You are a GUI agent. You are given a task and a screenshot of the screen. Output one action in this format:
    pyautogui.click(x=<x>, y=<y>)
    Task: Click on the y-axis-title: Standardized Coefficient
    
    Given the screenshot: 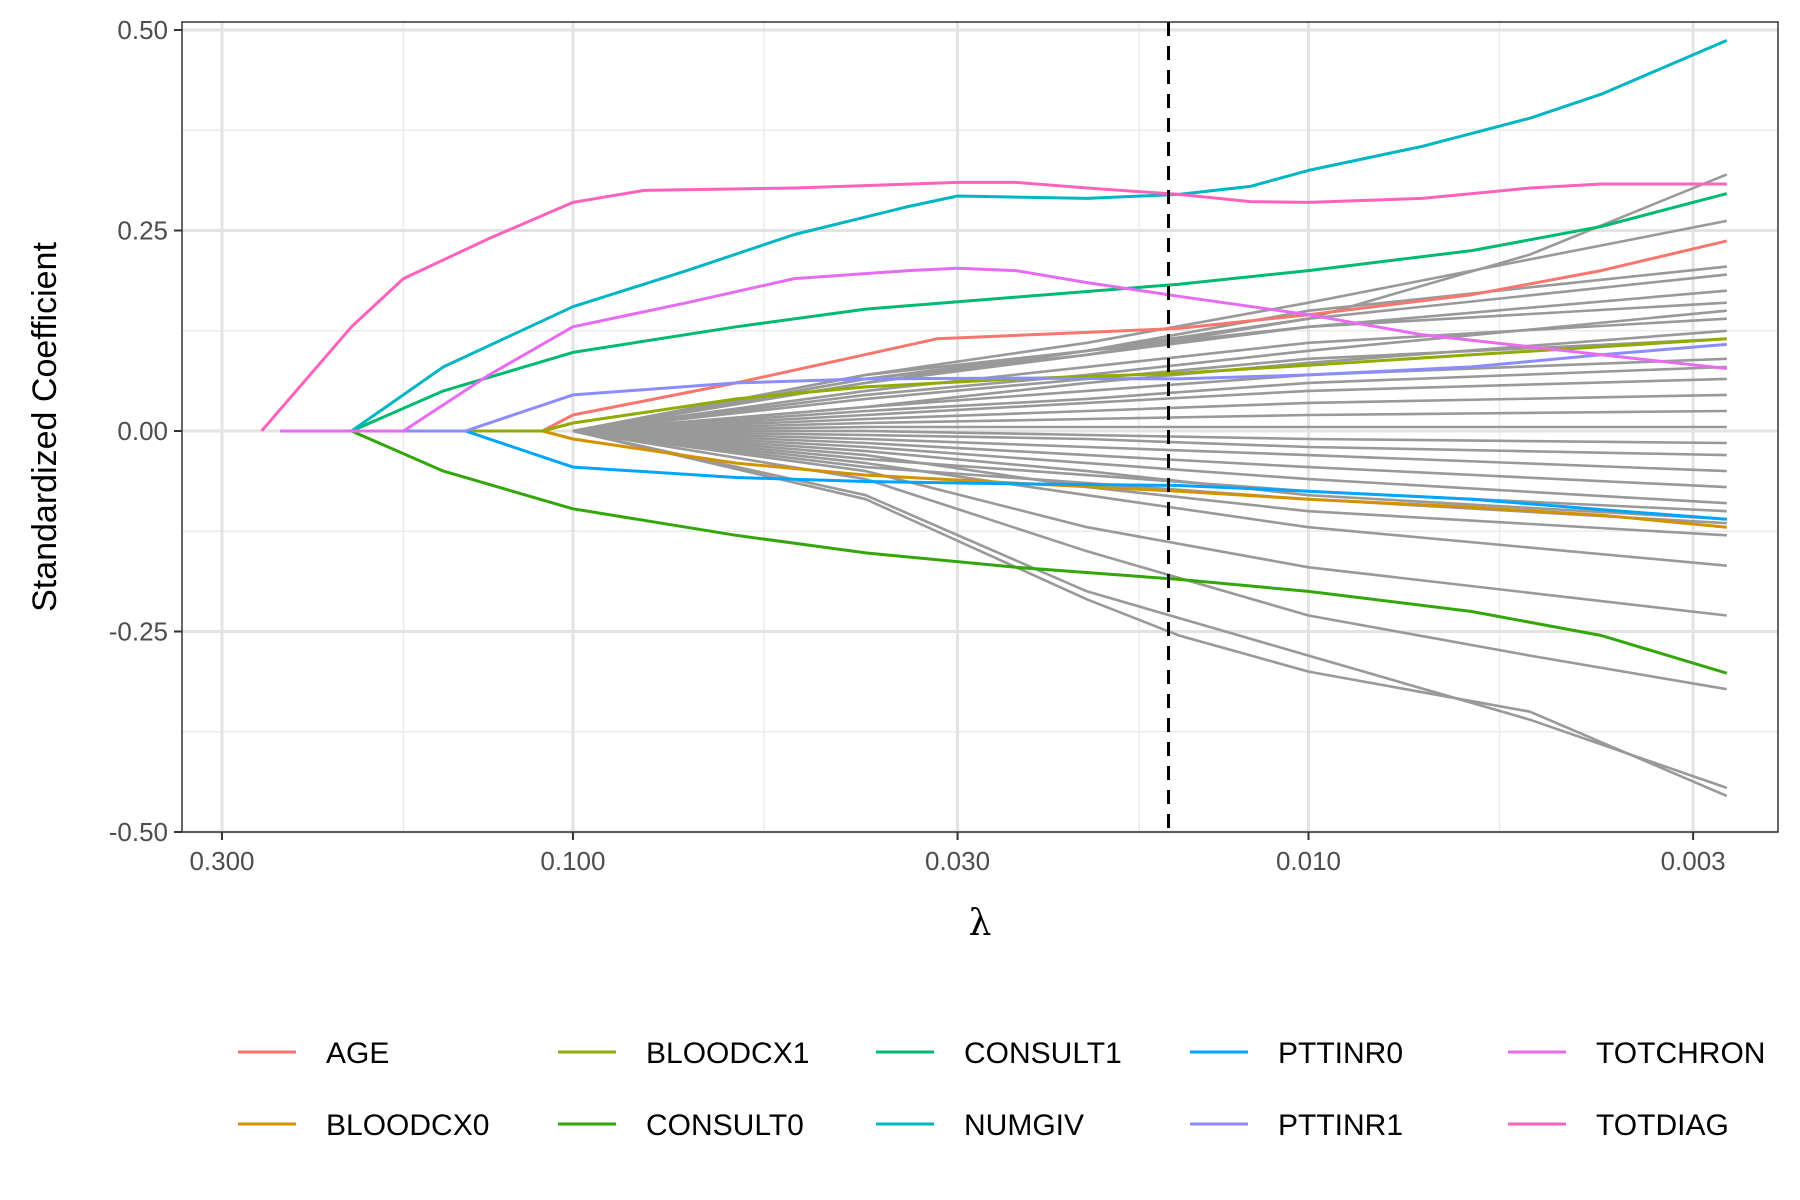 What is the action you would take?
    pyautogui.click(x=45, y=427)
    